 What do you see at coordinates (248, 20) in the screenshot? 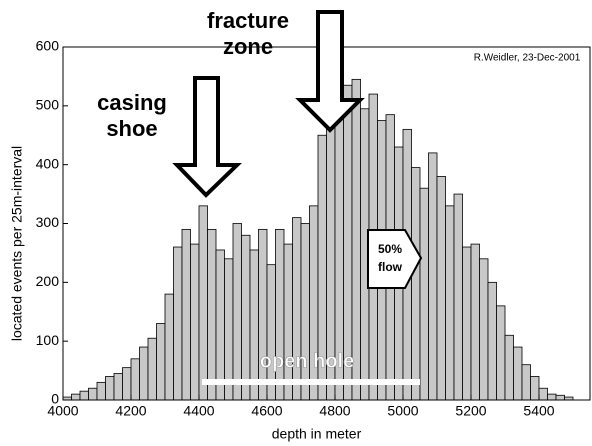
I see `annotation: fracture` at bounding box center [248, 20].